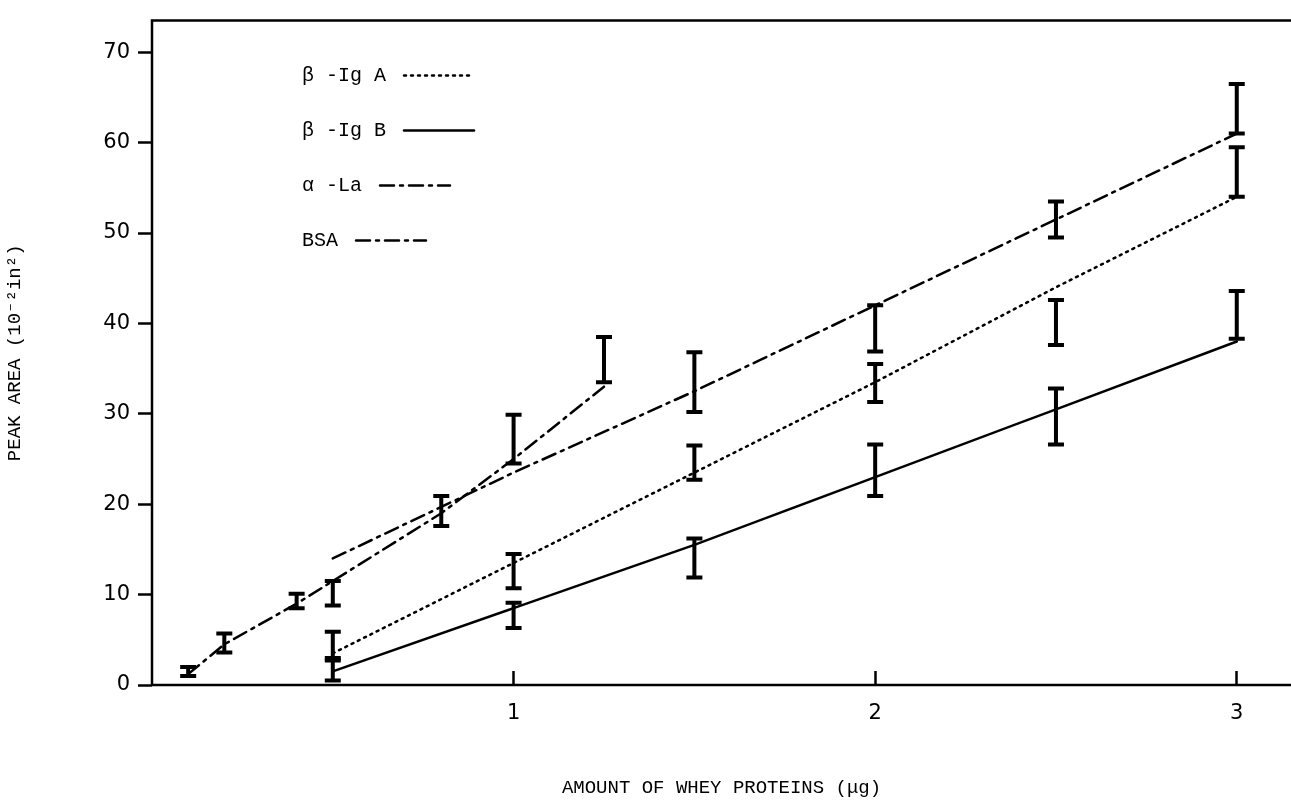  I want to click on x-axis-title: AMOUNT OF WHEY PROTEINS (μg), so click(721, 787).